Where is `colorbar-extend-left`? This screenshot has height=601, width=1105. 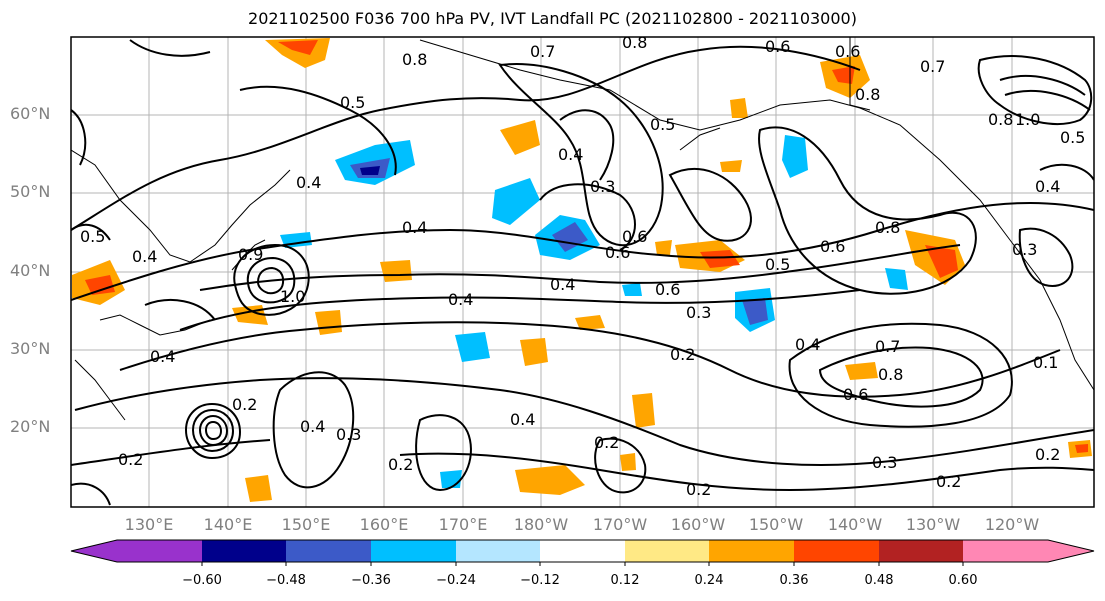
colorbar-extend-left is located at coordinates (94, 551).